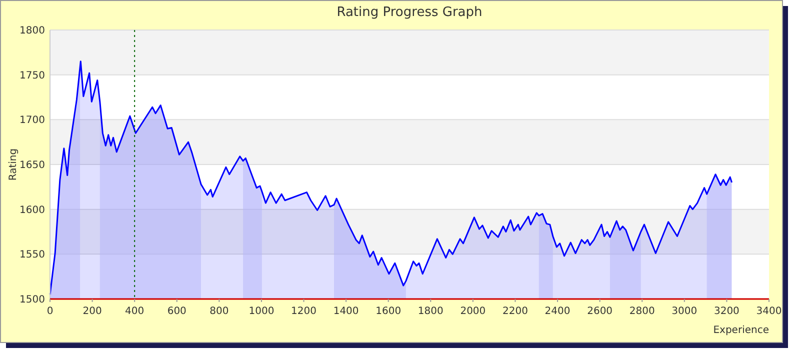 This screenshot has width=790, height=350. I want to click on x-tick-label: 3000, so click(685, 311).